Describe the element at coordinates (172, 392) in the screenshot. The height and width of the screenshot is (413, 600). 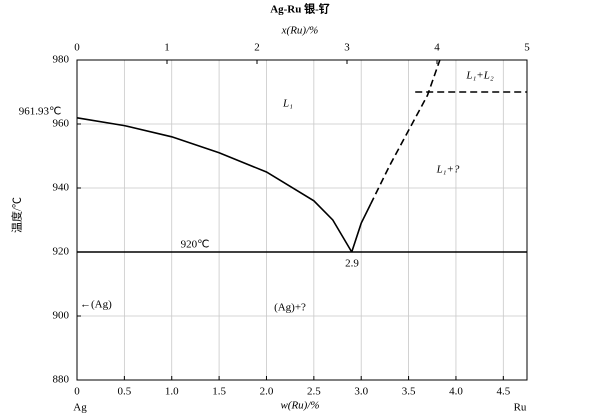
I see `x-tick-label: 1.0` at that location.